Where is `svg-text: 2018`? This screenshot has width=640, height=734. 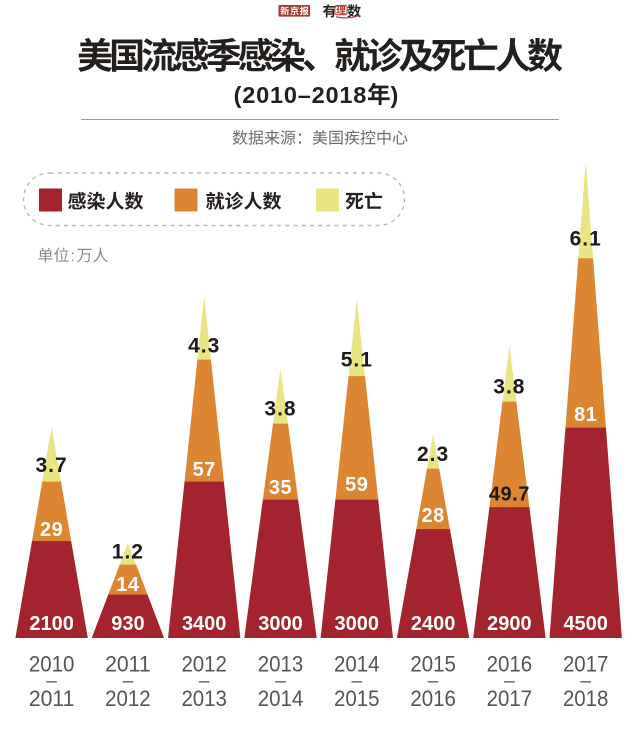 svg-text: 2018 is located at coordinates (586, 698).